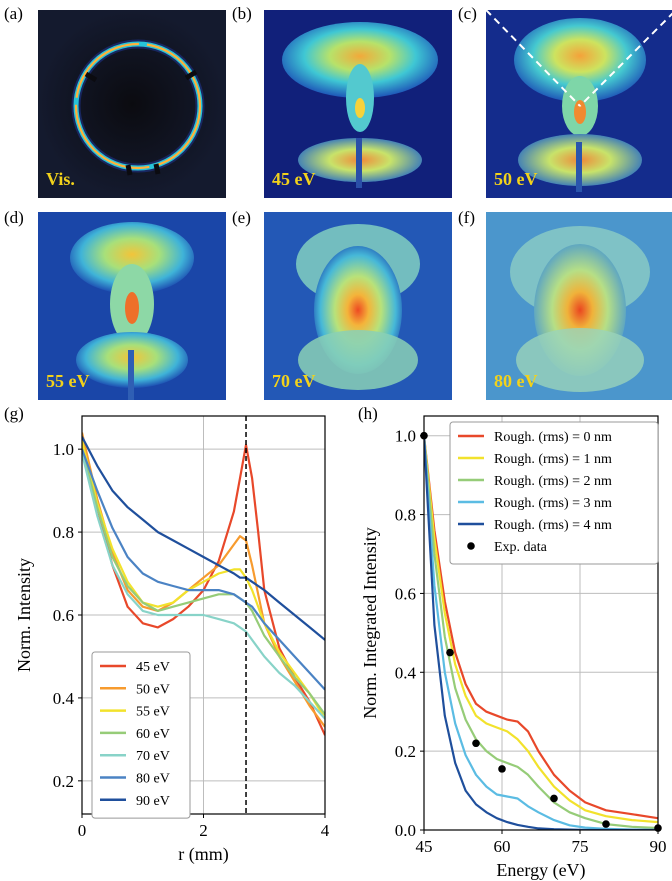 The height and width of the screenshot is (881, 672). Describe the element at coordinates (516, 179) in the screenshot. I see `caption-50ev: 50 eV` at that location.